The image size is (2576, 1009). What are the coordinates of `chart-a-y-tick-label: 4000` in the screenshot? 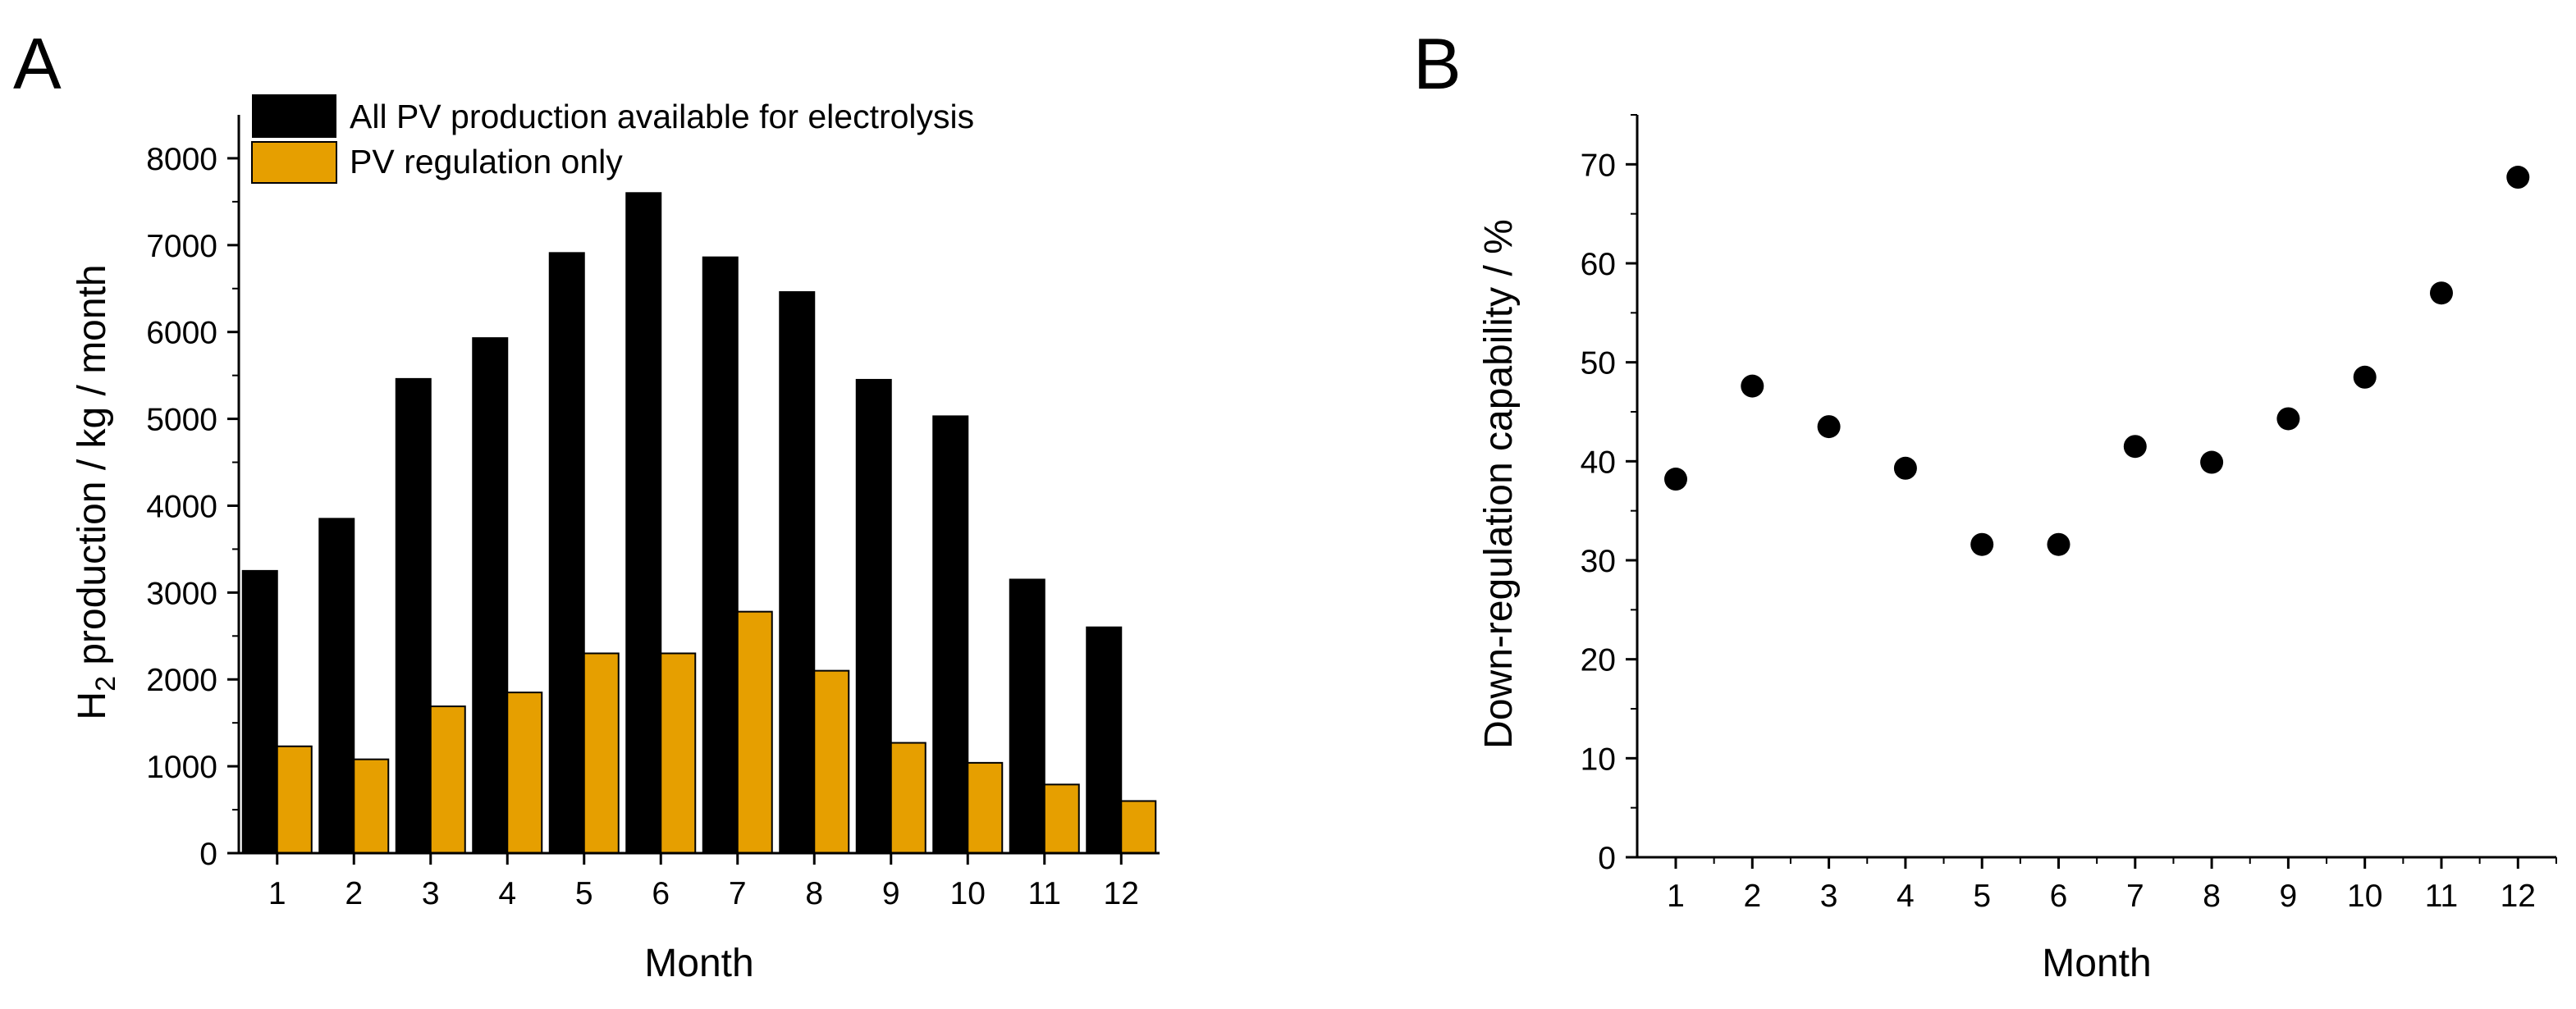 It's located at (181, 506).